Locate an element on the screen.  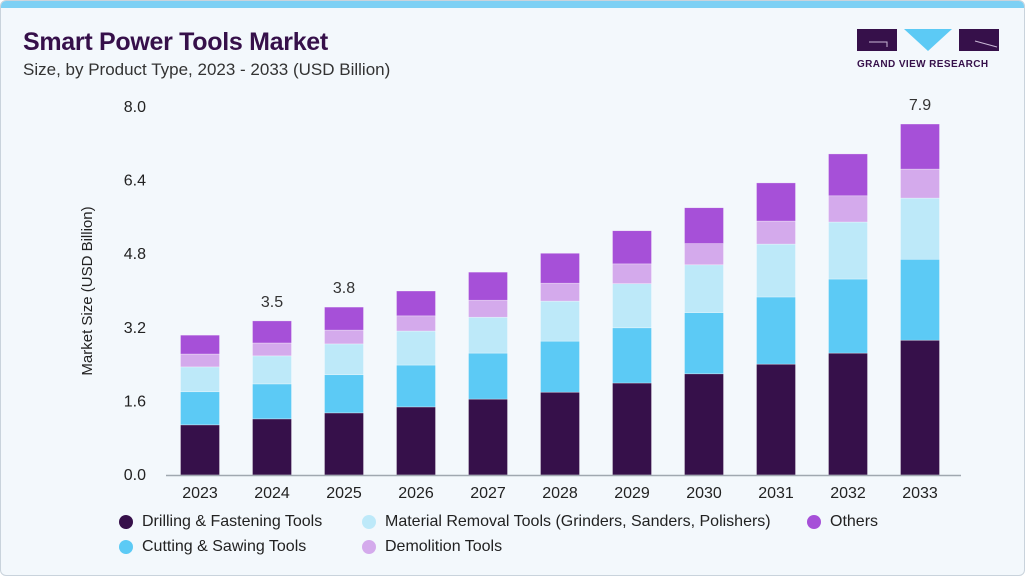
data-label: 3.8 is located at coordinates (344, 288).